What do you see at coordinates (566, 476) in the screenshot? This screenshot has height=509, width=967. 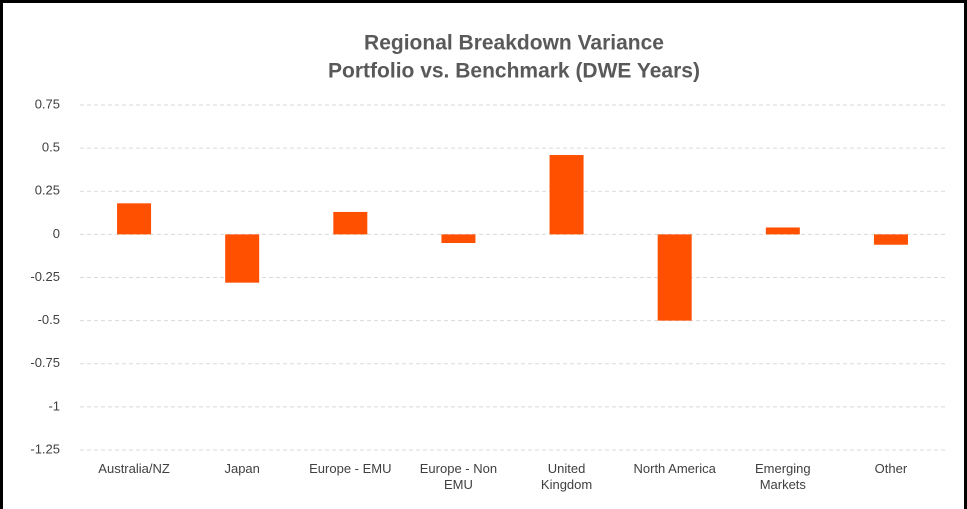 I see `x-tick-label: United Kingdom` at bounding box center [566, 476].